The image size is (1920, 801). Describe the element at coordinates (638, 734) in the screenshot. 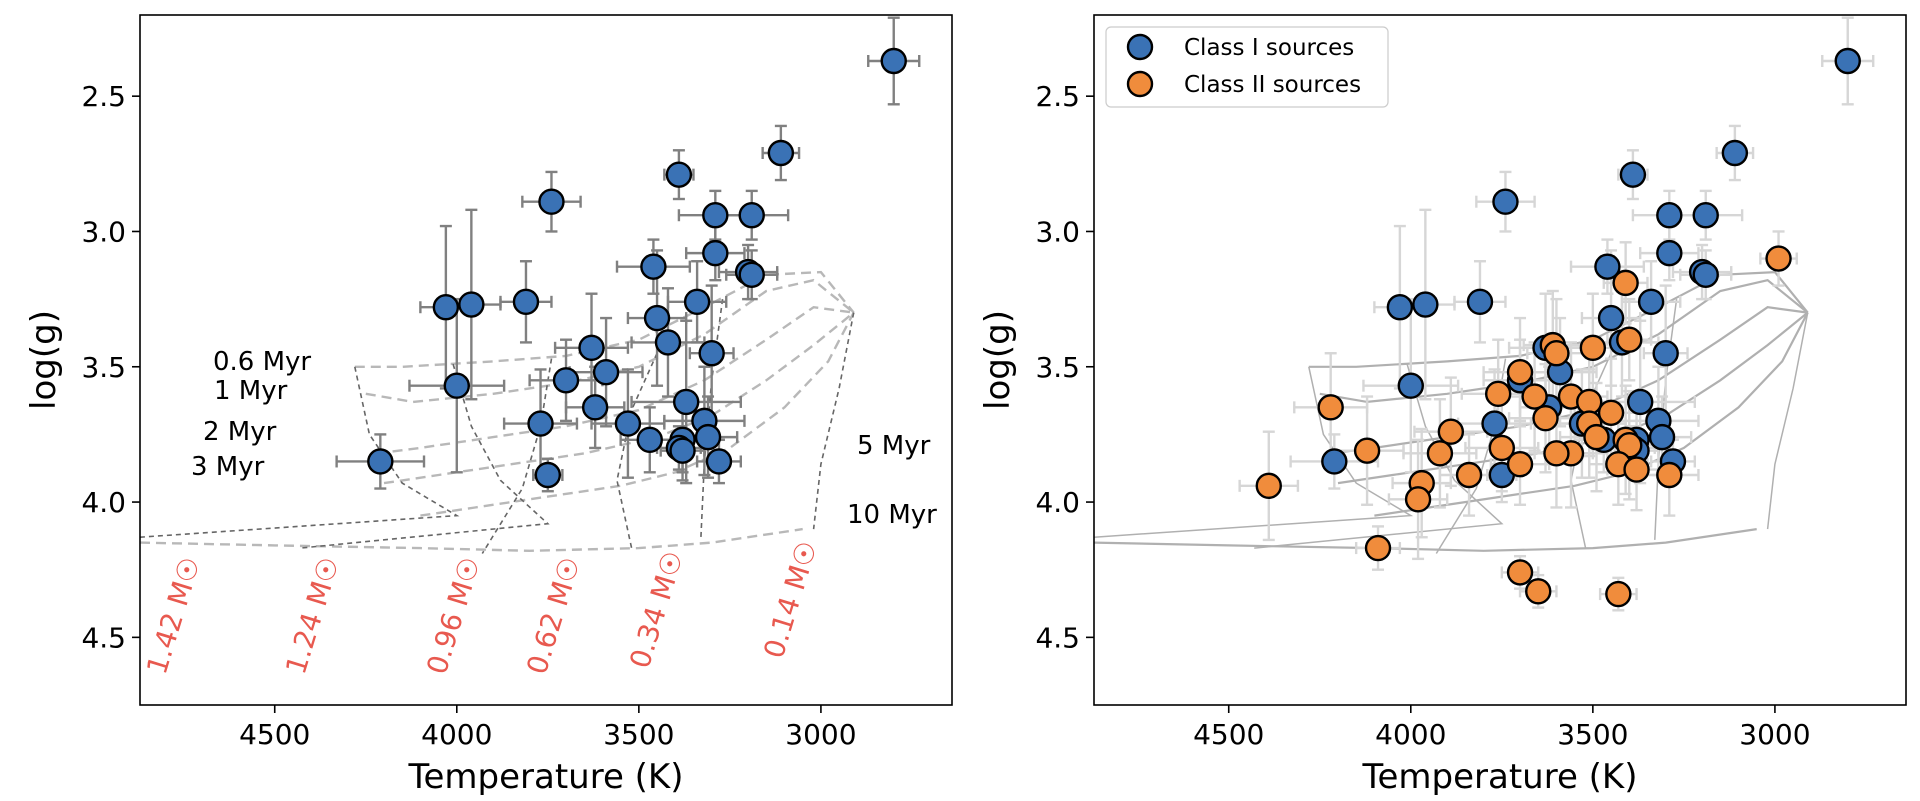

I see `left-x-tick-label-2: 3500` at that location.